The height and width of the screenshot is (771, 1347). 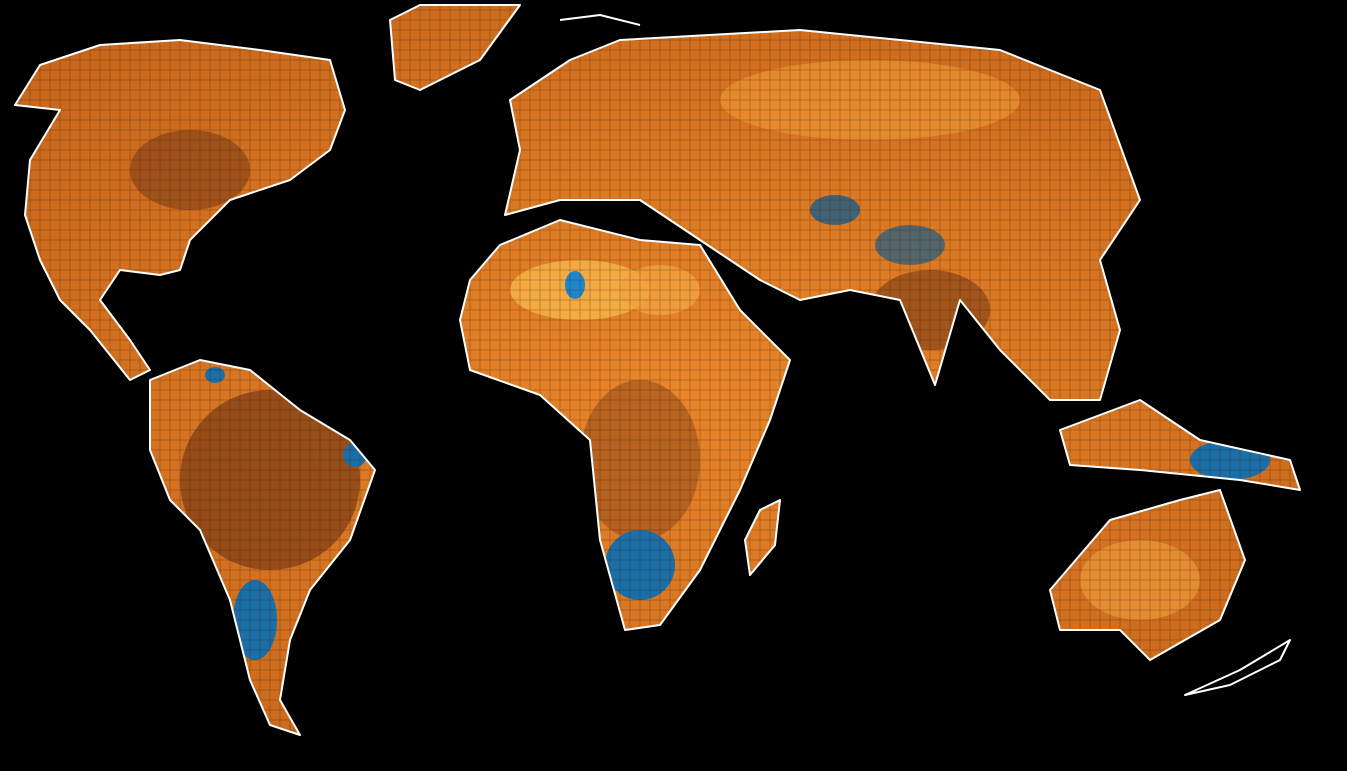 I want to click on madagascar, so click(x=762, y=537).